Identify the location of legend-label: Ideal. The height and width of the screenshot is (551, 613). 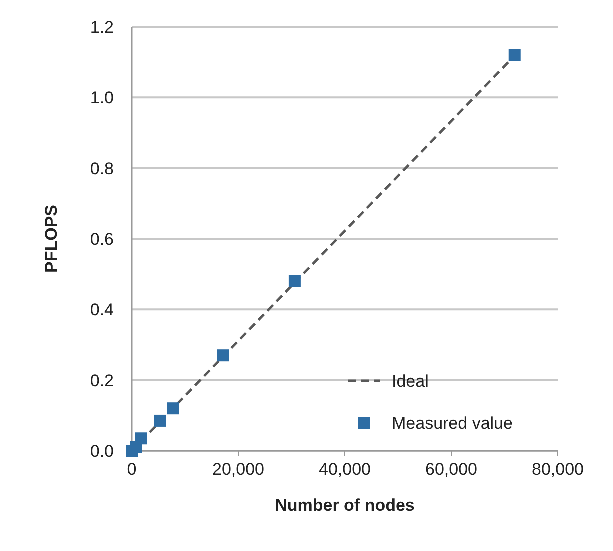
(410, 381).